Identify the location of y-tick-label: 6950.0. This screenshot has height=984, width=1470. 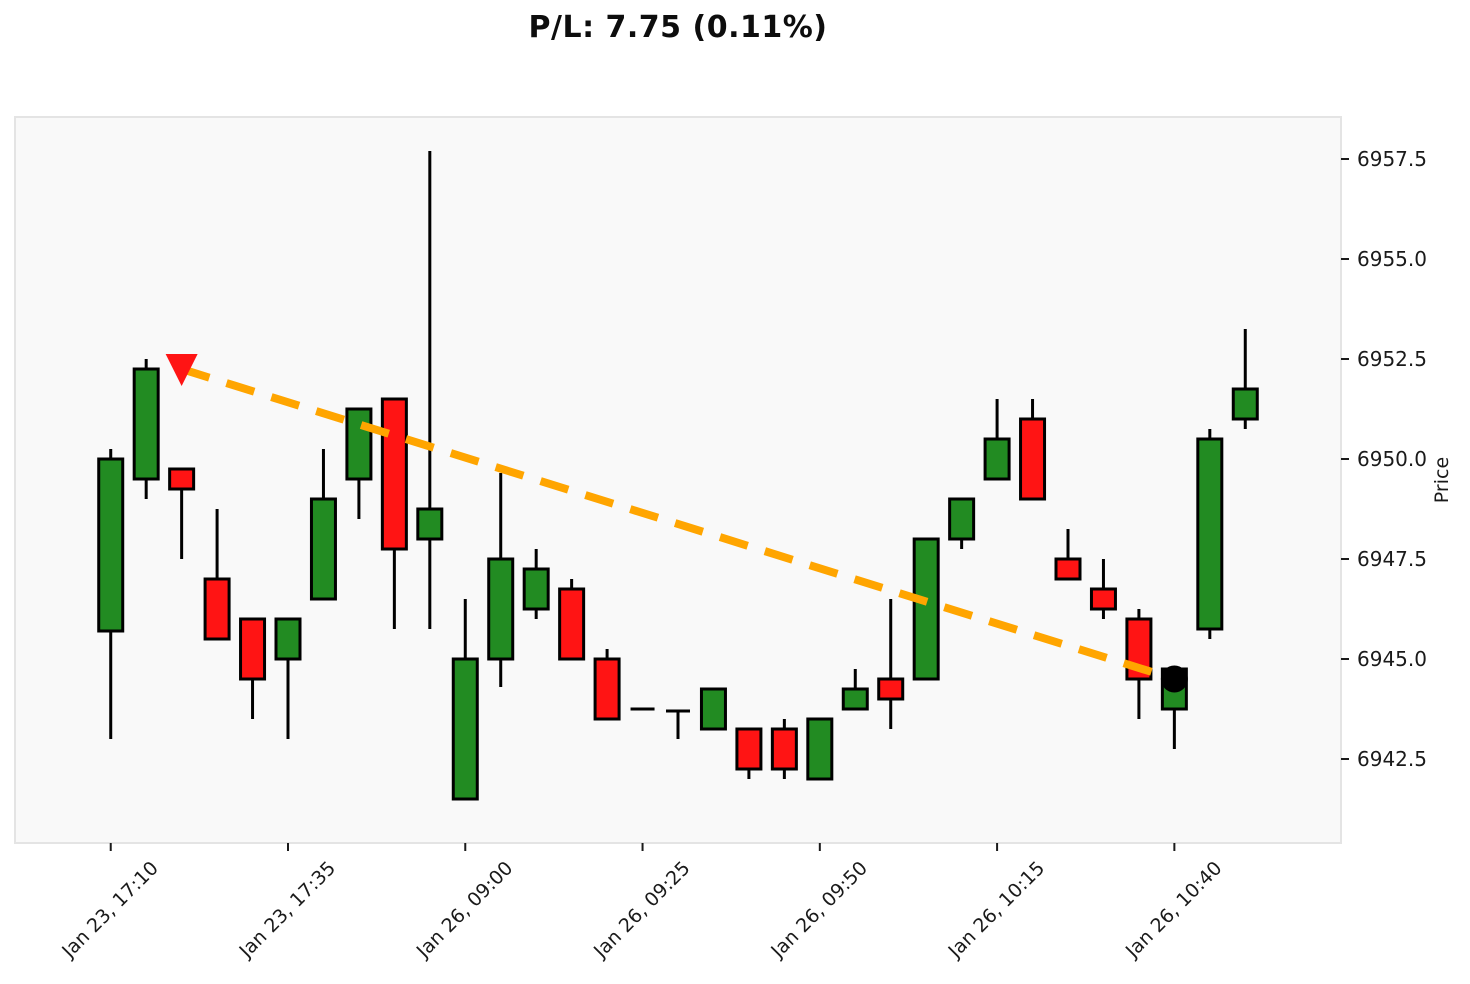
(1392, 459).